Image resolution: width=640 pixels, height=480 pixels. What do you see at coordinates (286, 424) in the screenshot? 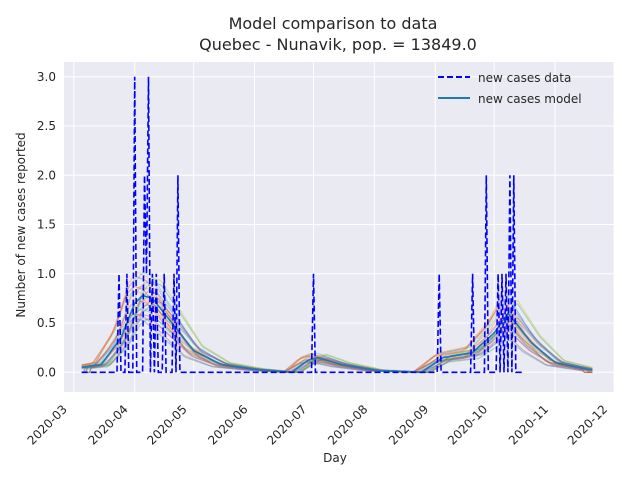
I see `x-tick-label: 2020-07` at bounding box center [286, 424].